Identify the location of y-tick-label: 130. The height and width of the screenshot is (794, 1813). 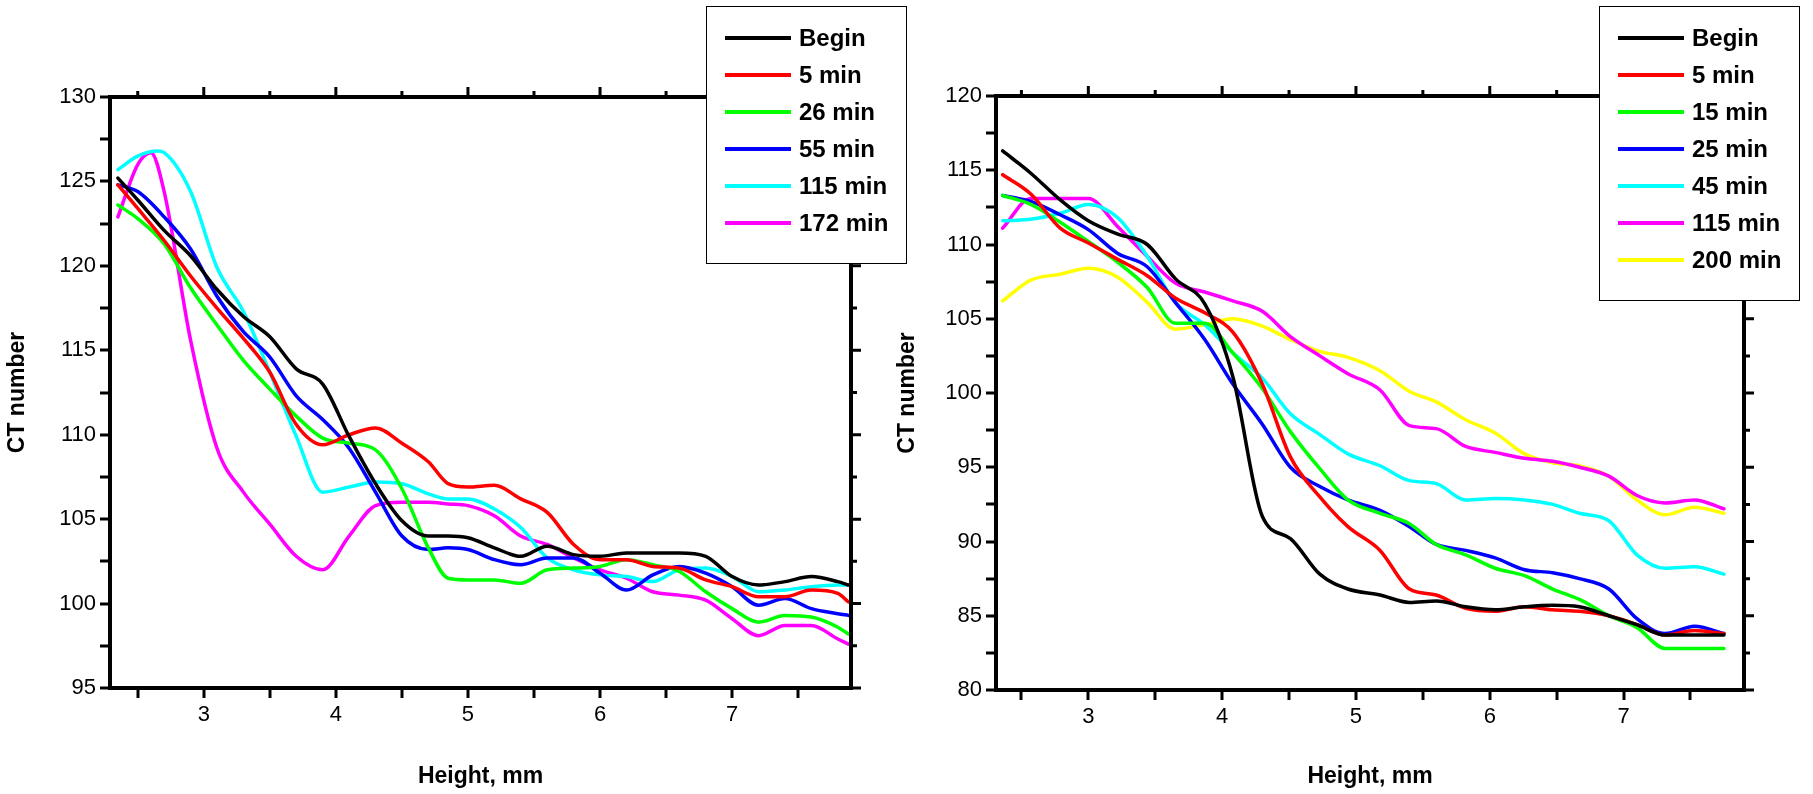
(77, 96).